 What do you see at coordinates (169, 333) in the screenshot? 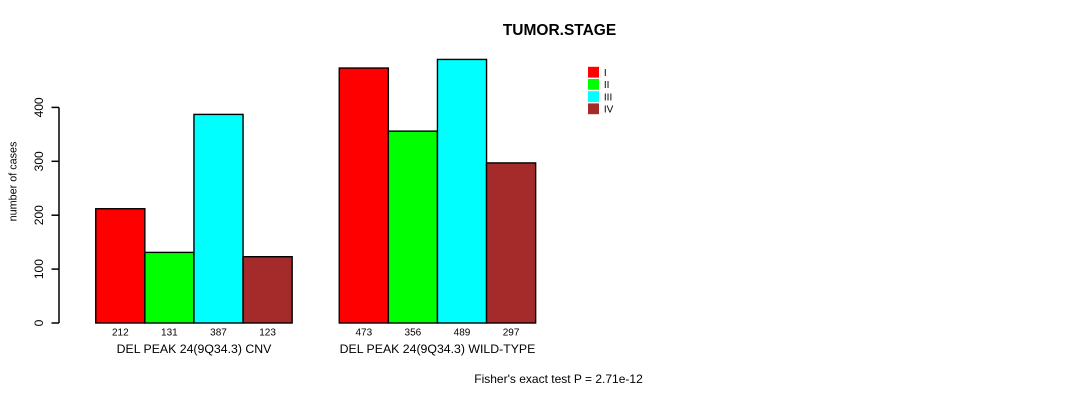
I see `svg-text: 131` at bounding box center [169, 333].